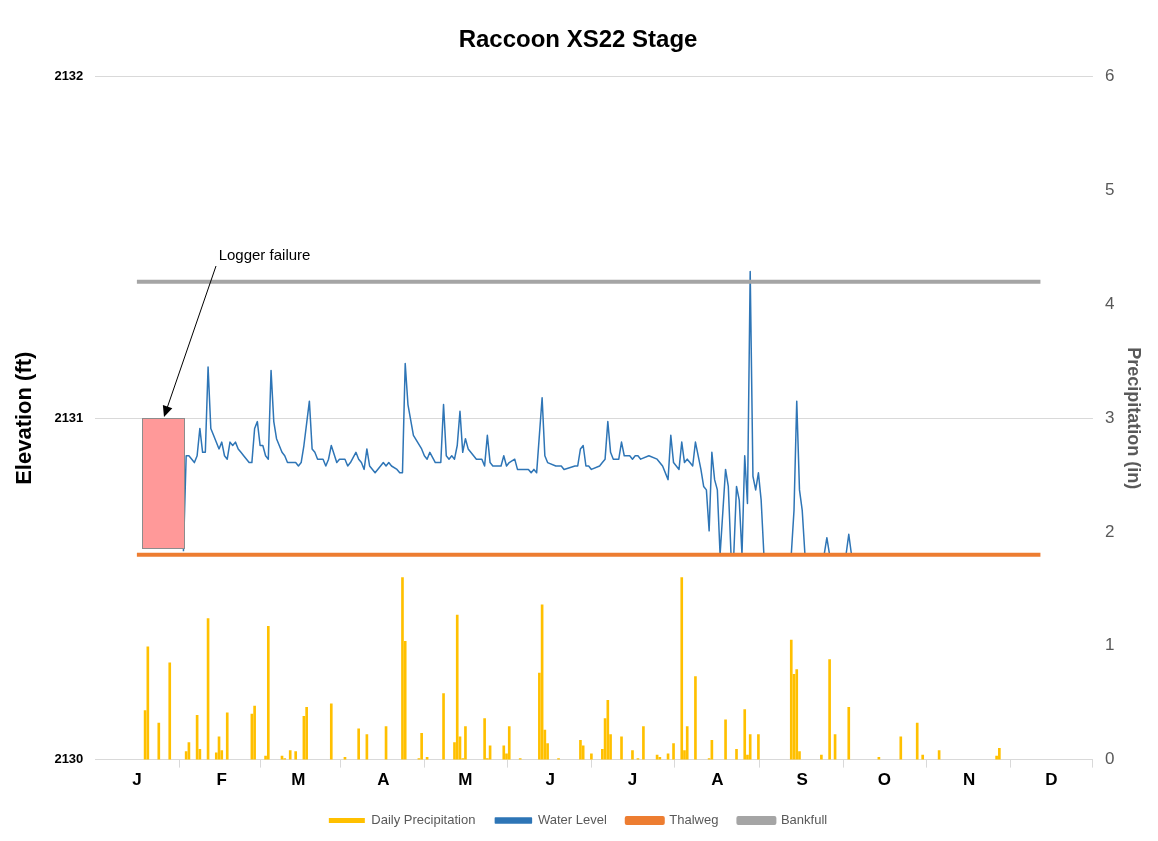  What do you see at coordinates (1109, 76) in the screenshot?
I see `y2-tick-label: 6` at bounding box center [1109, 76].